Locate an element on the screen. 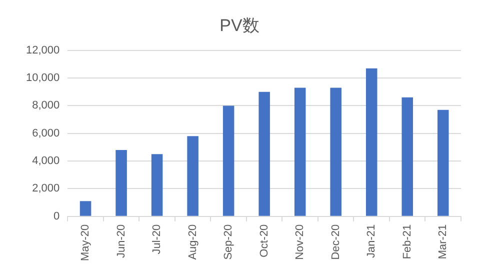 The width and height of the screenshot is (489, 276). chart-title: PV数 is located at coordinates (240, 25).